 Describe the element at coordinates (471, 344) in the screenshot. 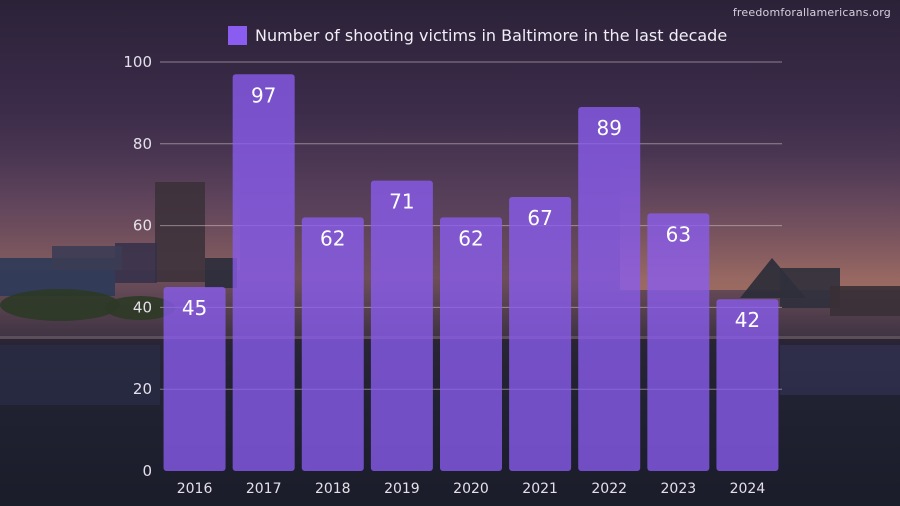

I see `bar-2020` at that location.